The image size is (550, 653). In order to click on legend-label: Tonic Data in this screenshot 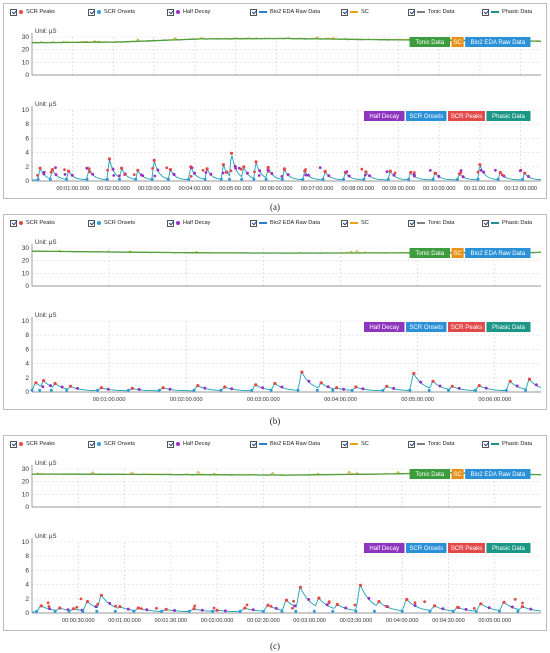, I will do `click(441, 12)`.